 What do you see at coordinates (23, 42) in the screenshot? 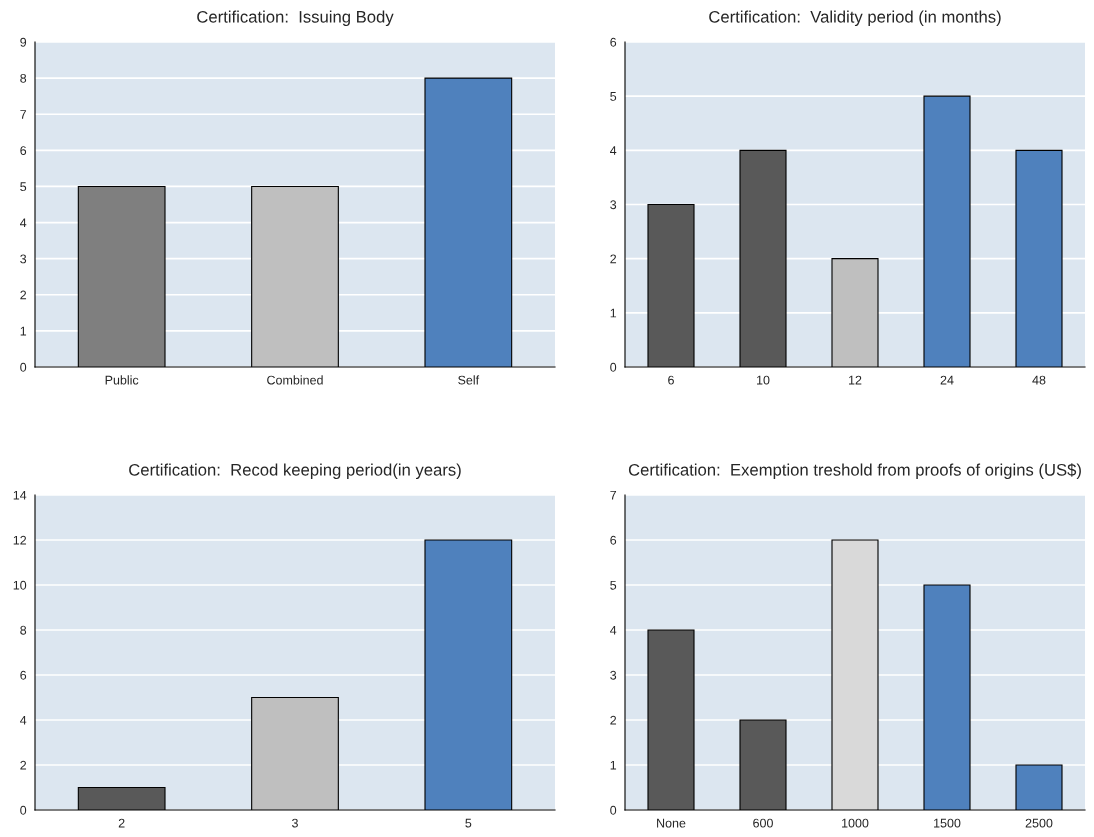
I see `y-tick-label: 9` at bounding box center [23, 42].